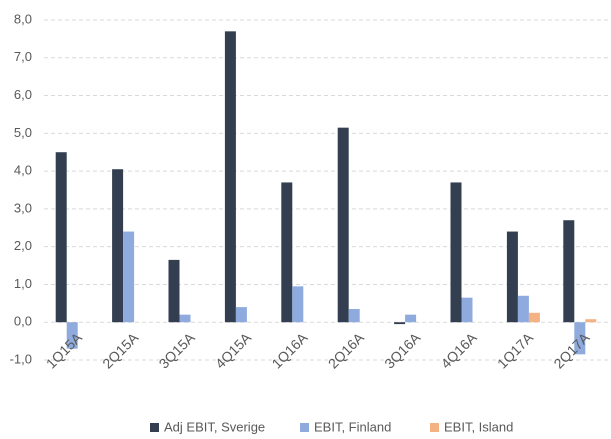 This screenshot has height=439, width=611. What do you see at coordinates (23, 18) in the screenshot?
I see `y-tick-label: 8,0` at bounding box center [23, 18].